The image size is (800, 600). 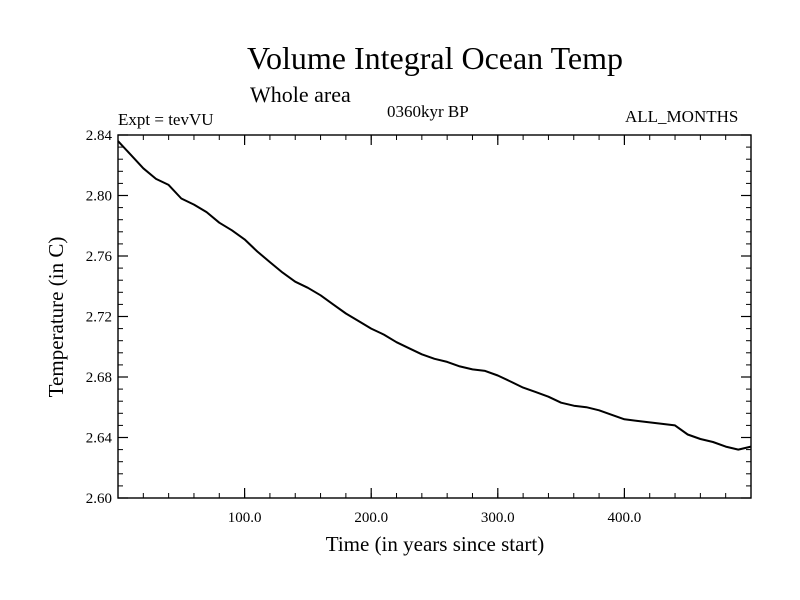 What do you see at coordinates (435, 544) in the screenshot?
I see `x-axis-label: Time (in years since start)` at bounding box center [435, 544].